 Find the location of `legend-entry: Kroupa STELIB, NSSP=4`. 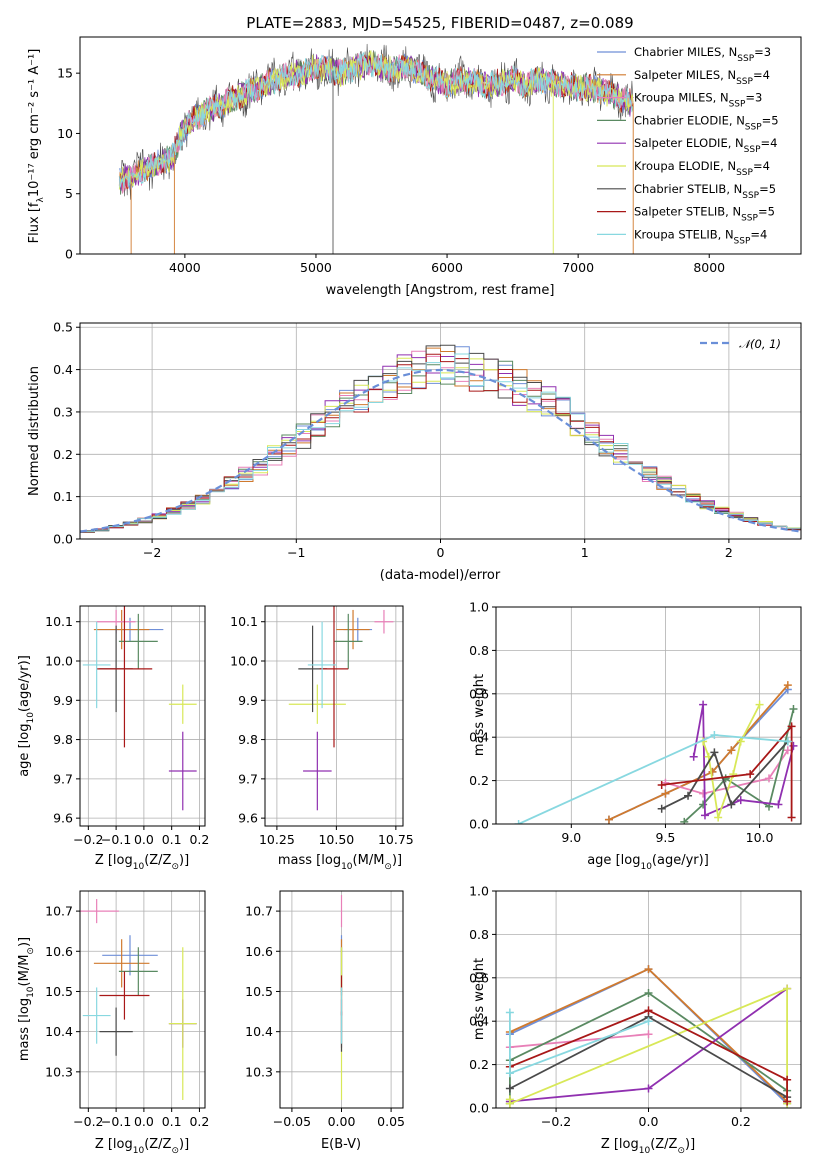

legend-entry: Kroupa STELIB, NSSP=4 is located at coordinates (700, 236).